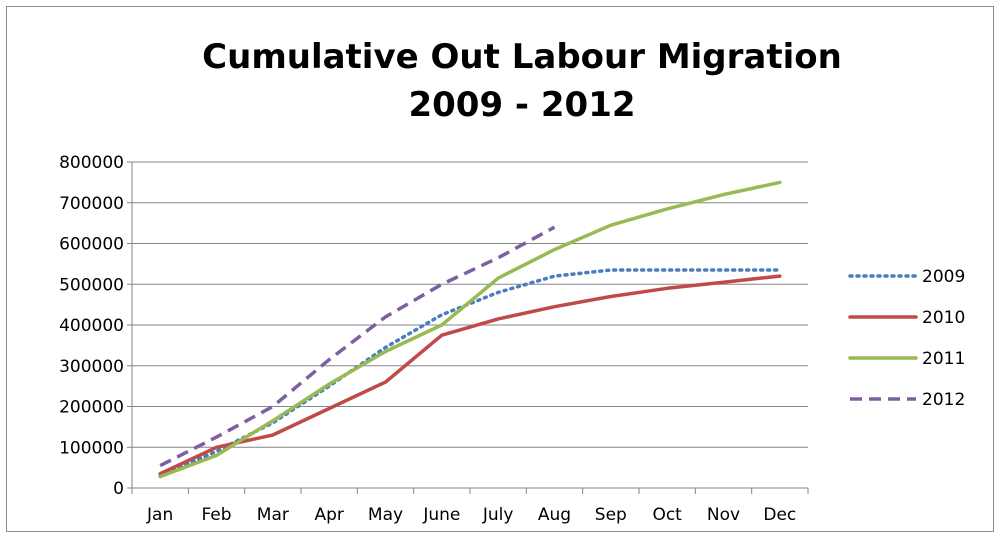 This screenshot has width=1002, height=540. Describe the element at coordinates (667, 515) in the screenshot. I see `x-tick-label: Oct` at that location.